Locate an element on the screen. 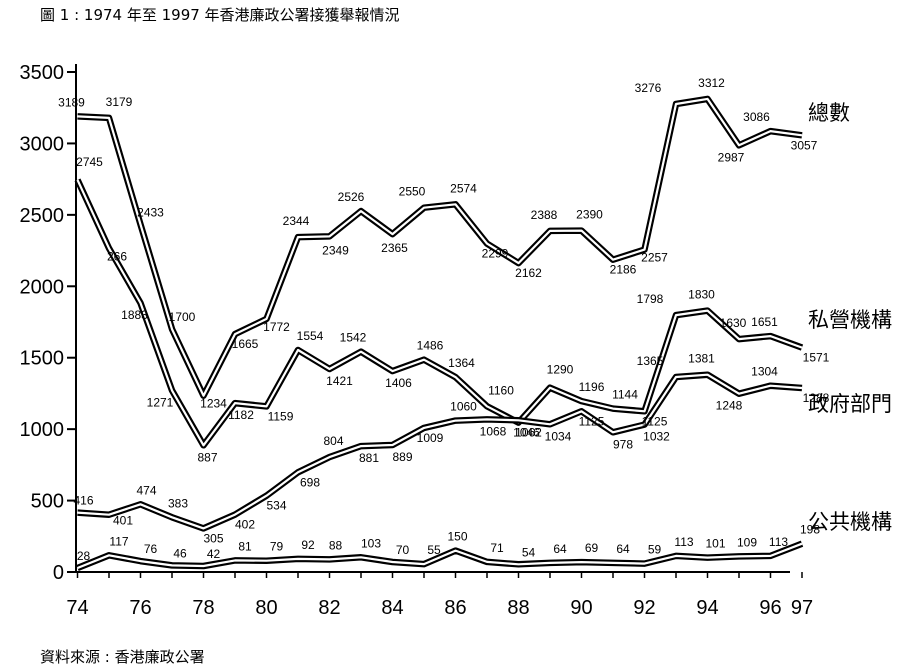  data-label: 101 is located at coordinates (715, 544).